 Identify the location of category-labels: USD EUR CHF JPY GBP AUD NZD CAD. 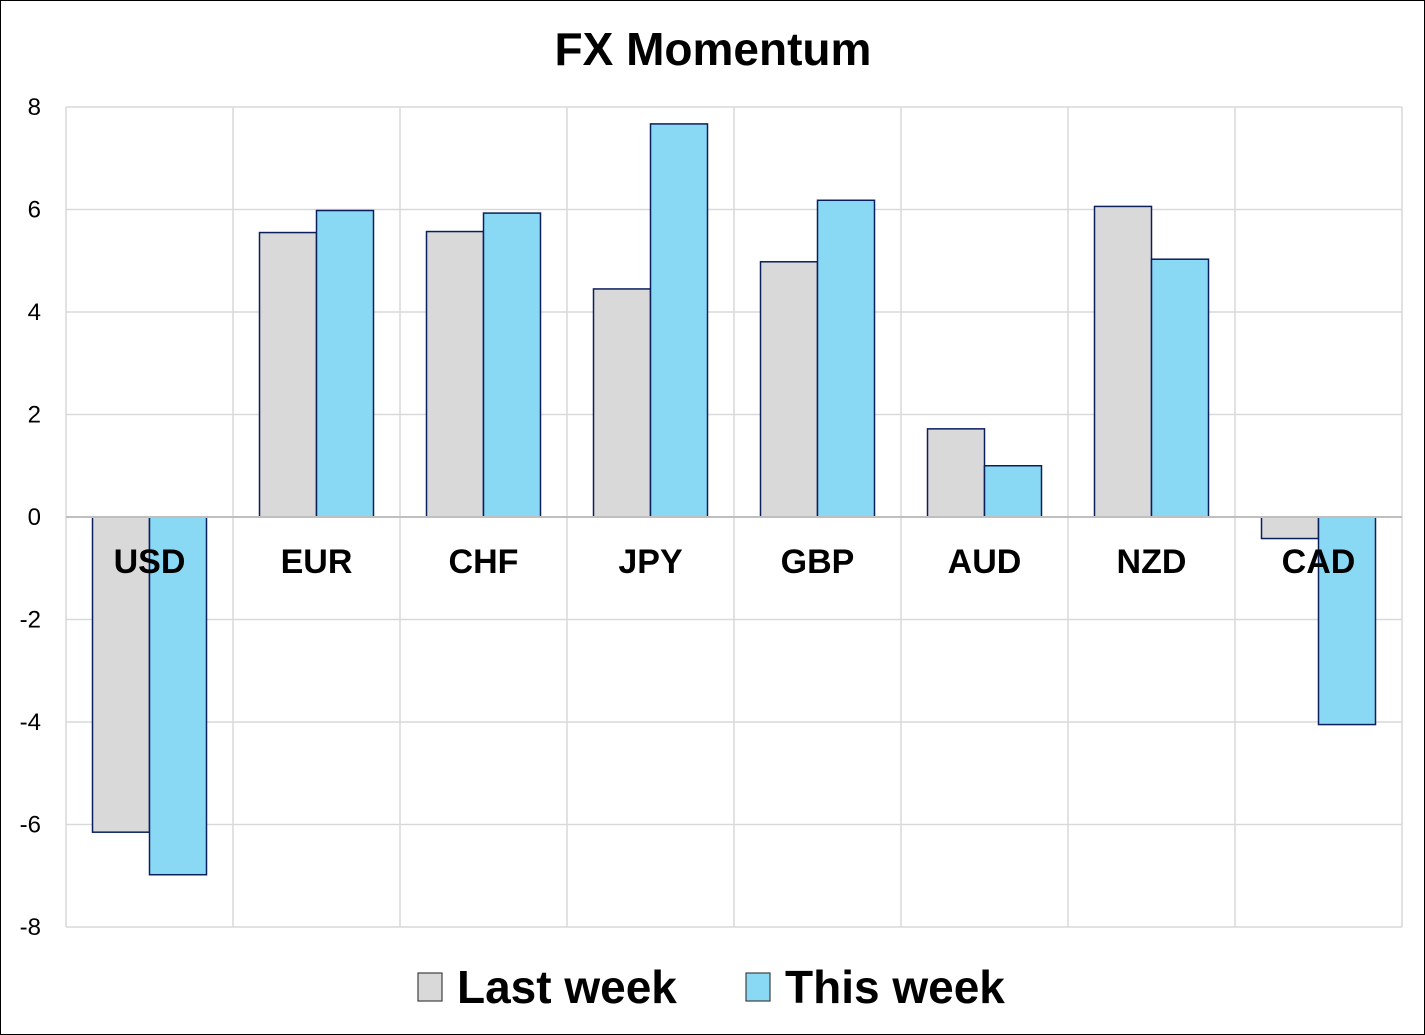
(735, 562).